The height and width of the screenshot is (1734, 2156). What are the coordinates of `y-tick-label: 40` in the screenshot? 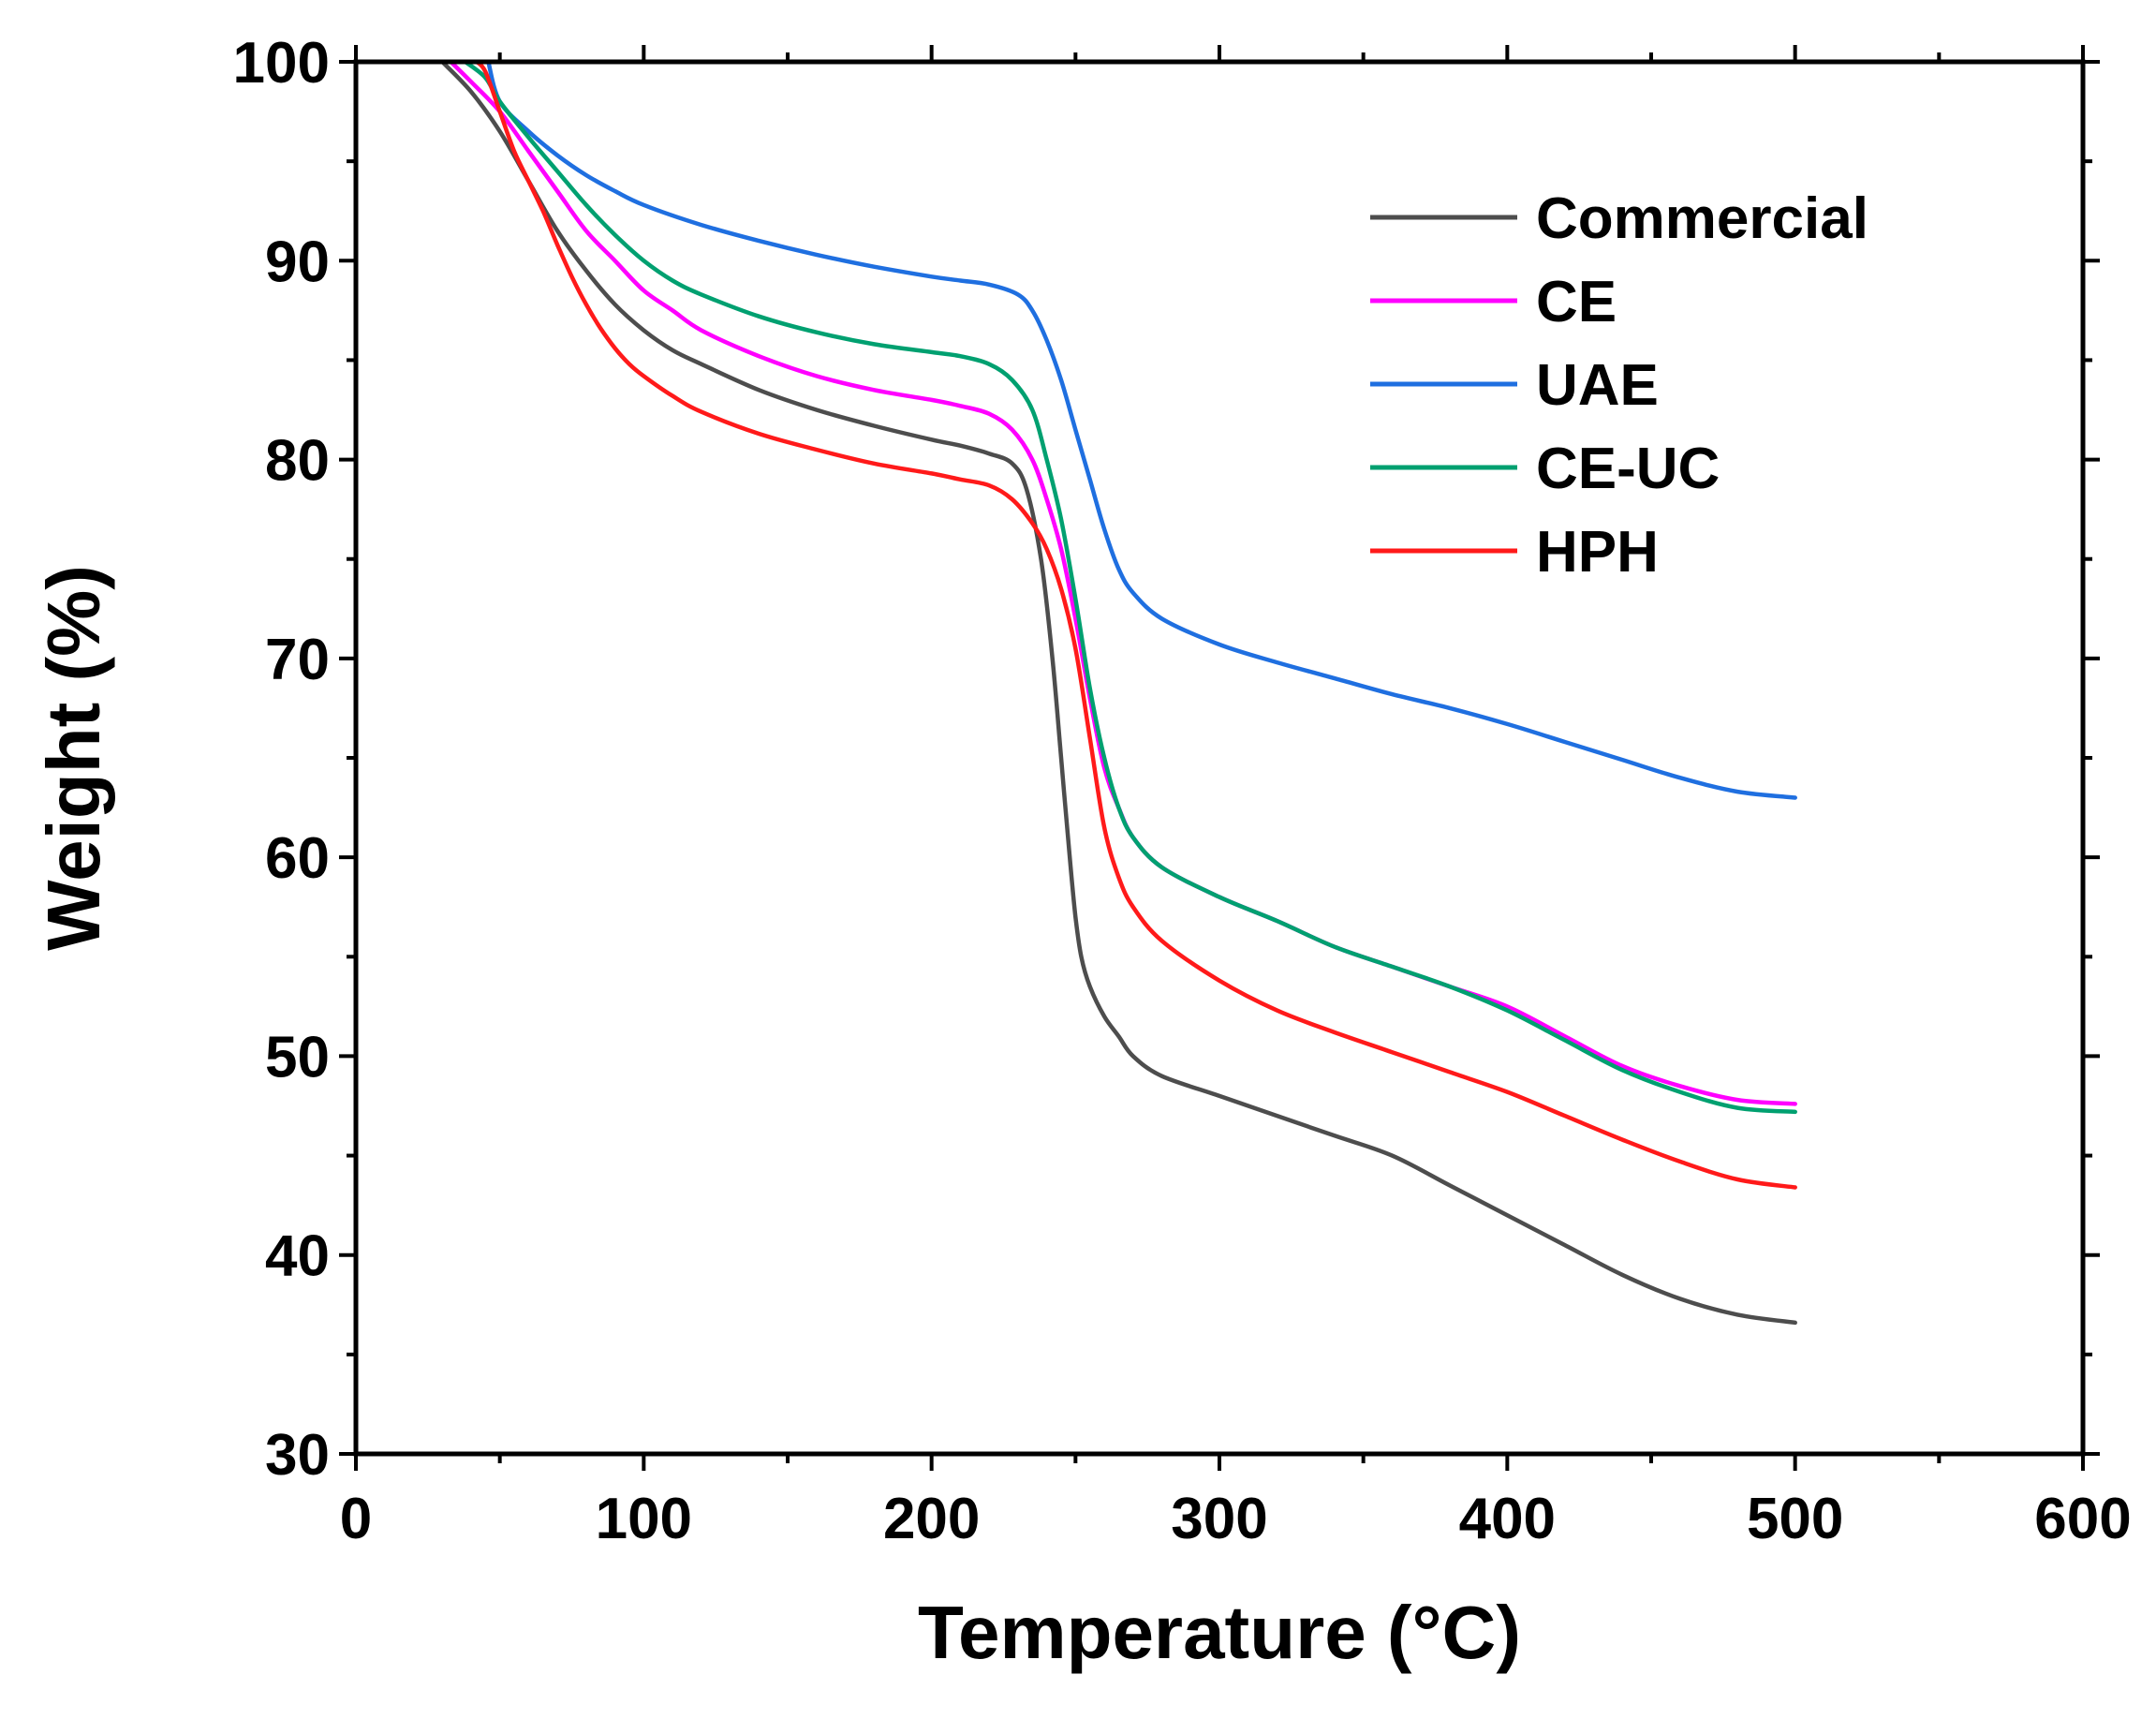 It's located at (297, 1256).